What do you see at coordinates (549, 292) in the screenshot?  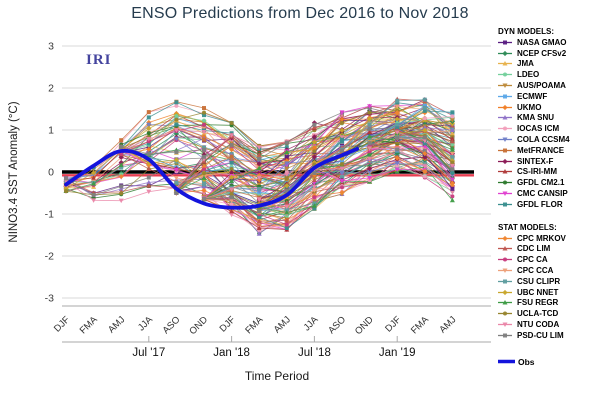 I see `legend-item-stat: UBC NNET` at bounding box center [549, 292].